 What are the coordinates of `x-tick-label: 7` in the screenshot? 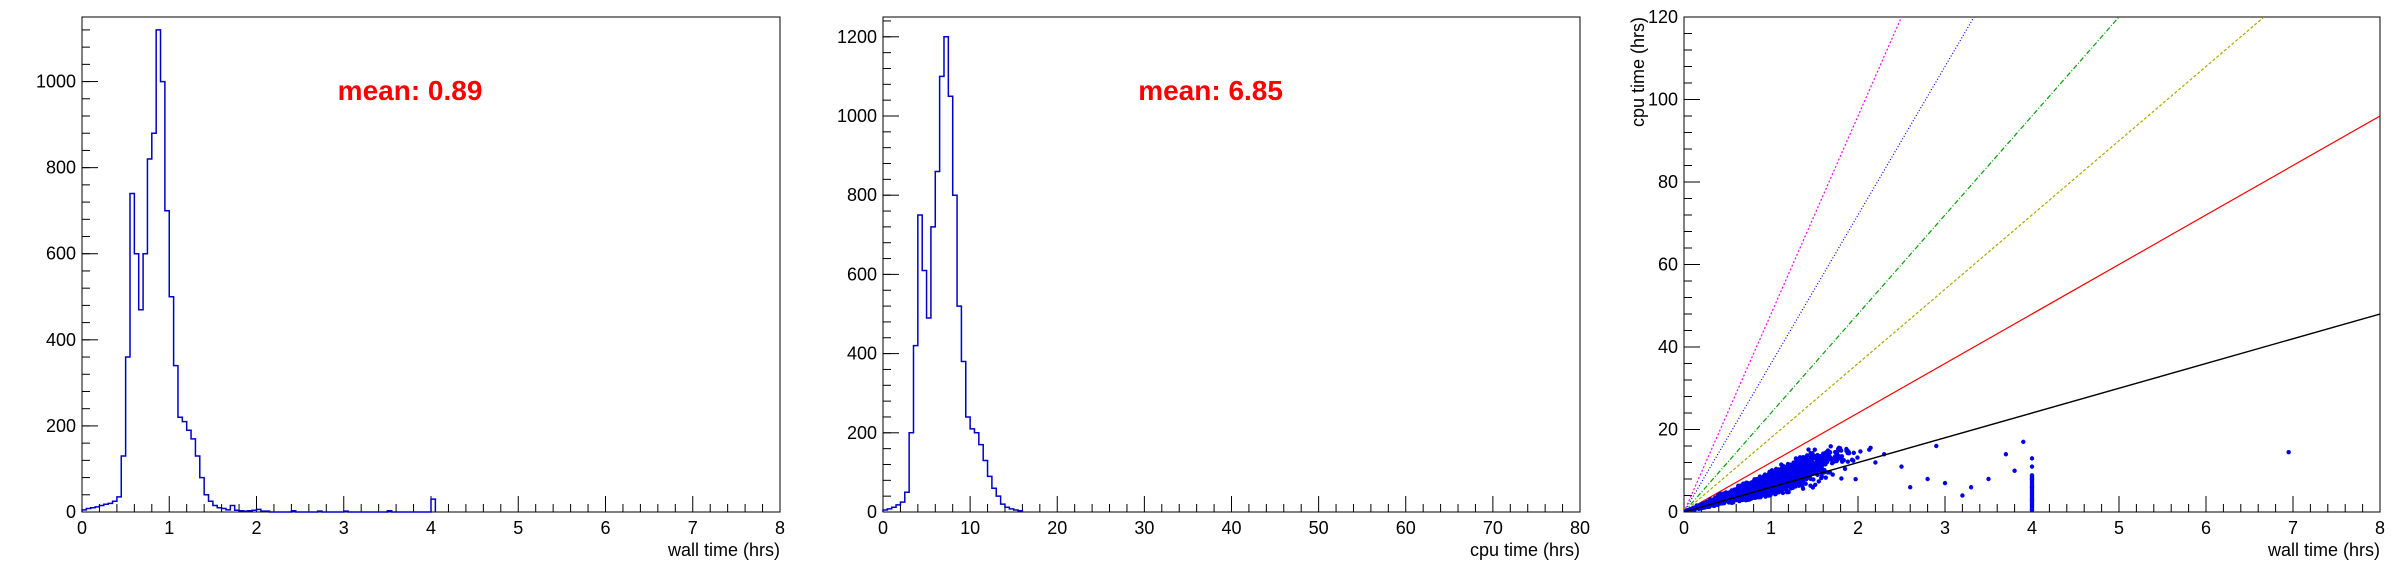 It's located at (2293, 528).